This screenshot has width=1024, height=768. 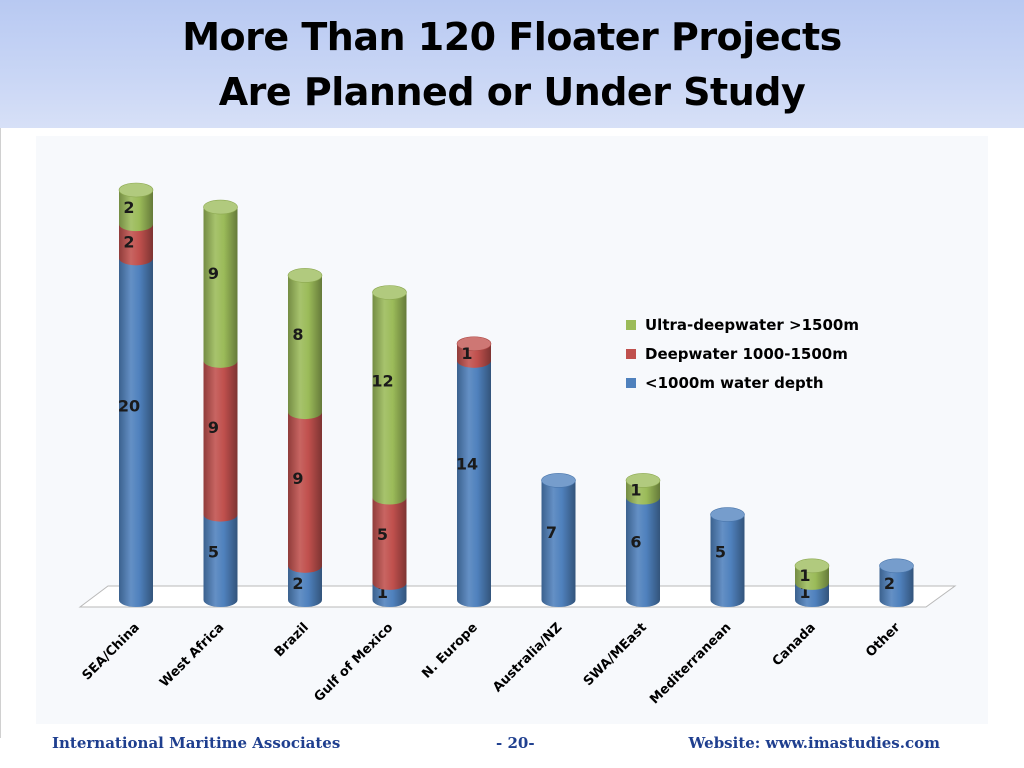 I want to click on bar-stack-4: 14 1, so click(x=474, y=471).